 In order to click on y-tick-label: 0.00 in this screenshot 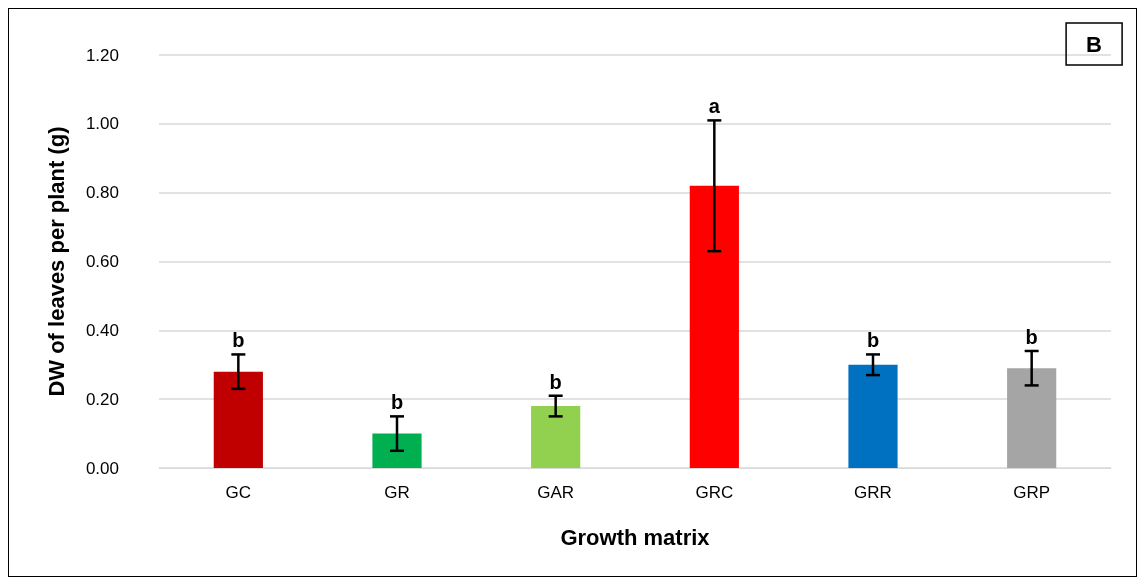, I will do `click(102, 468)`.